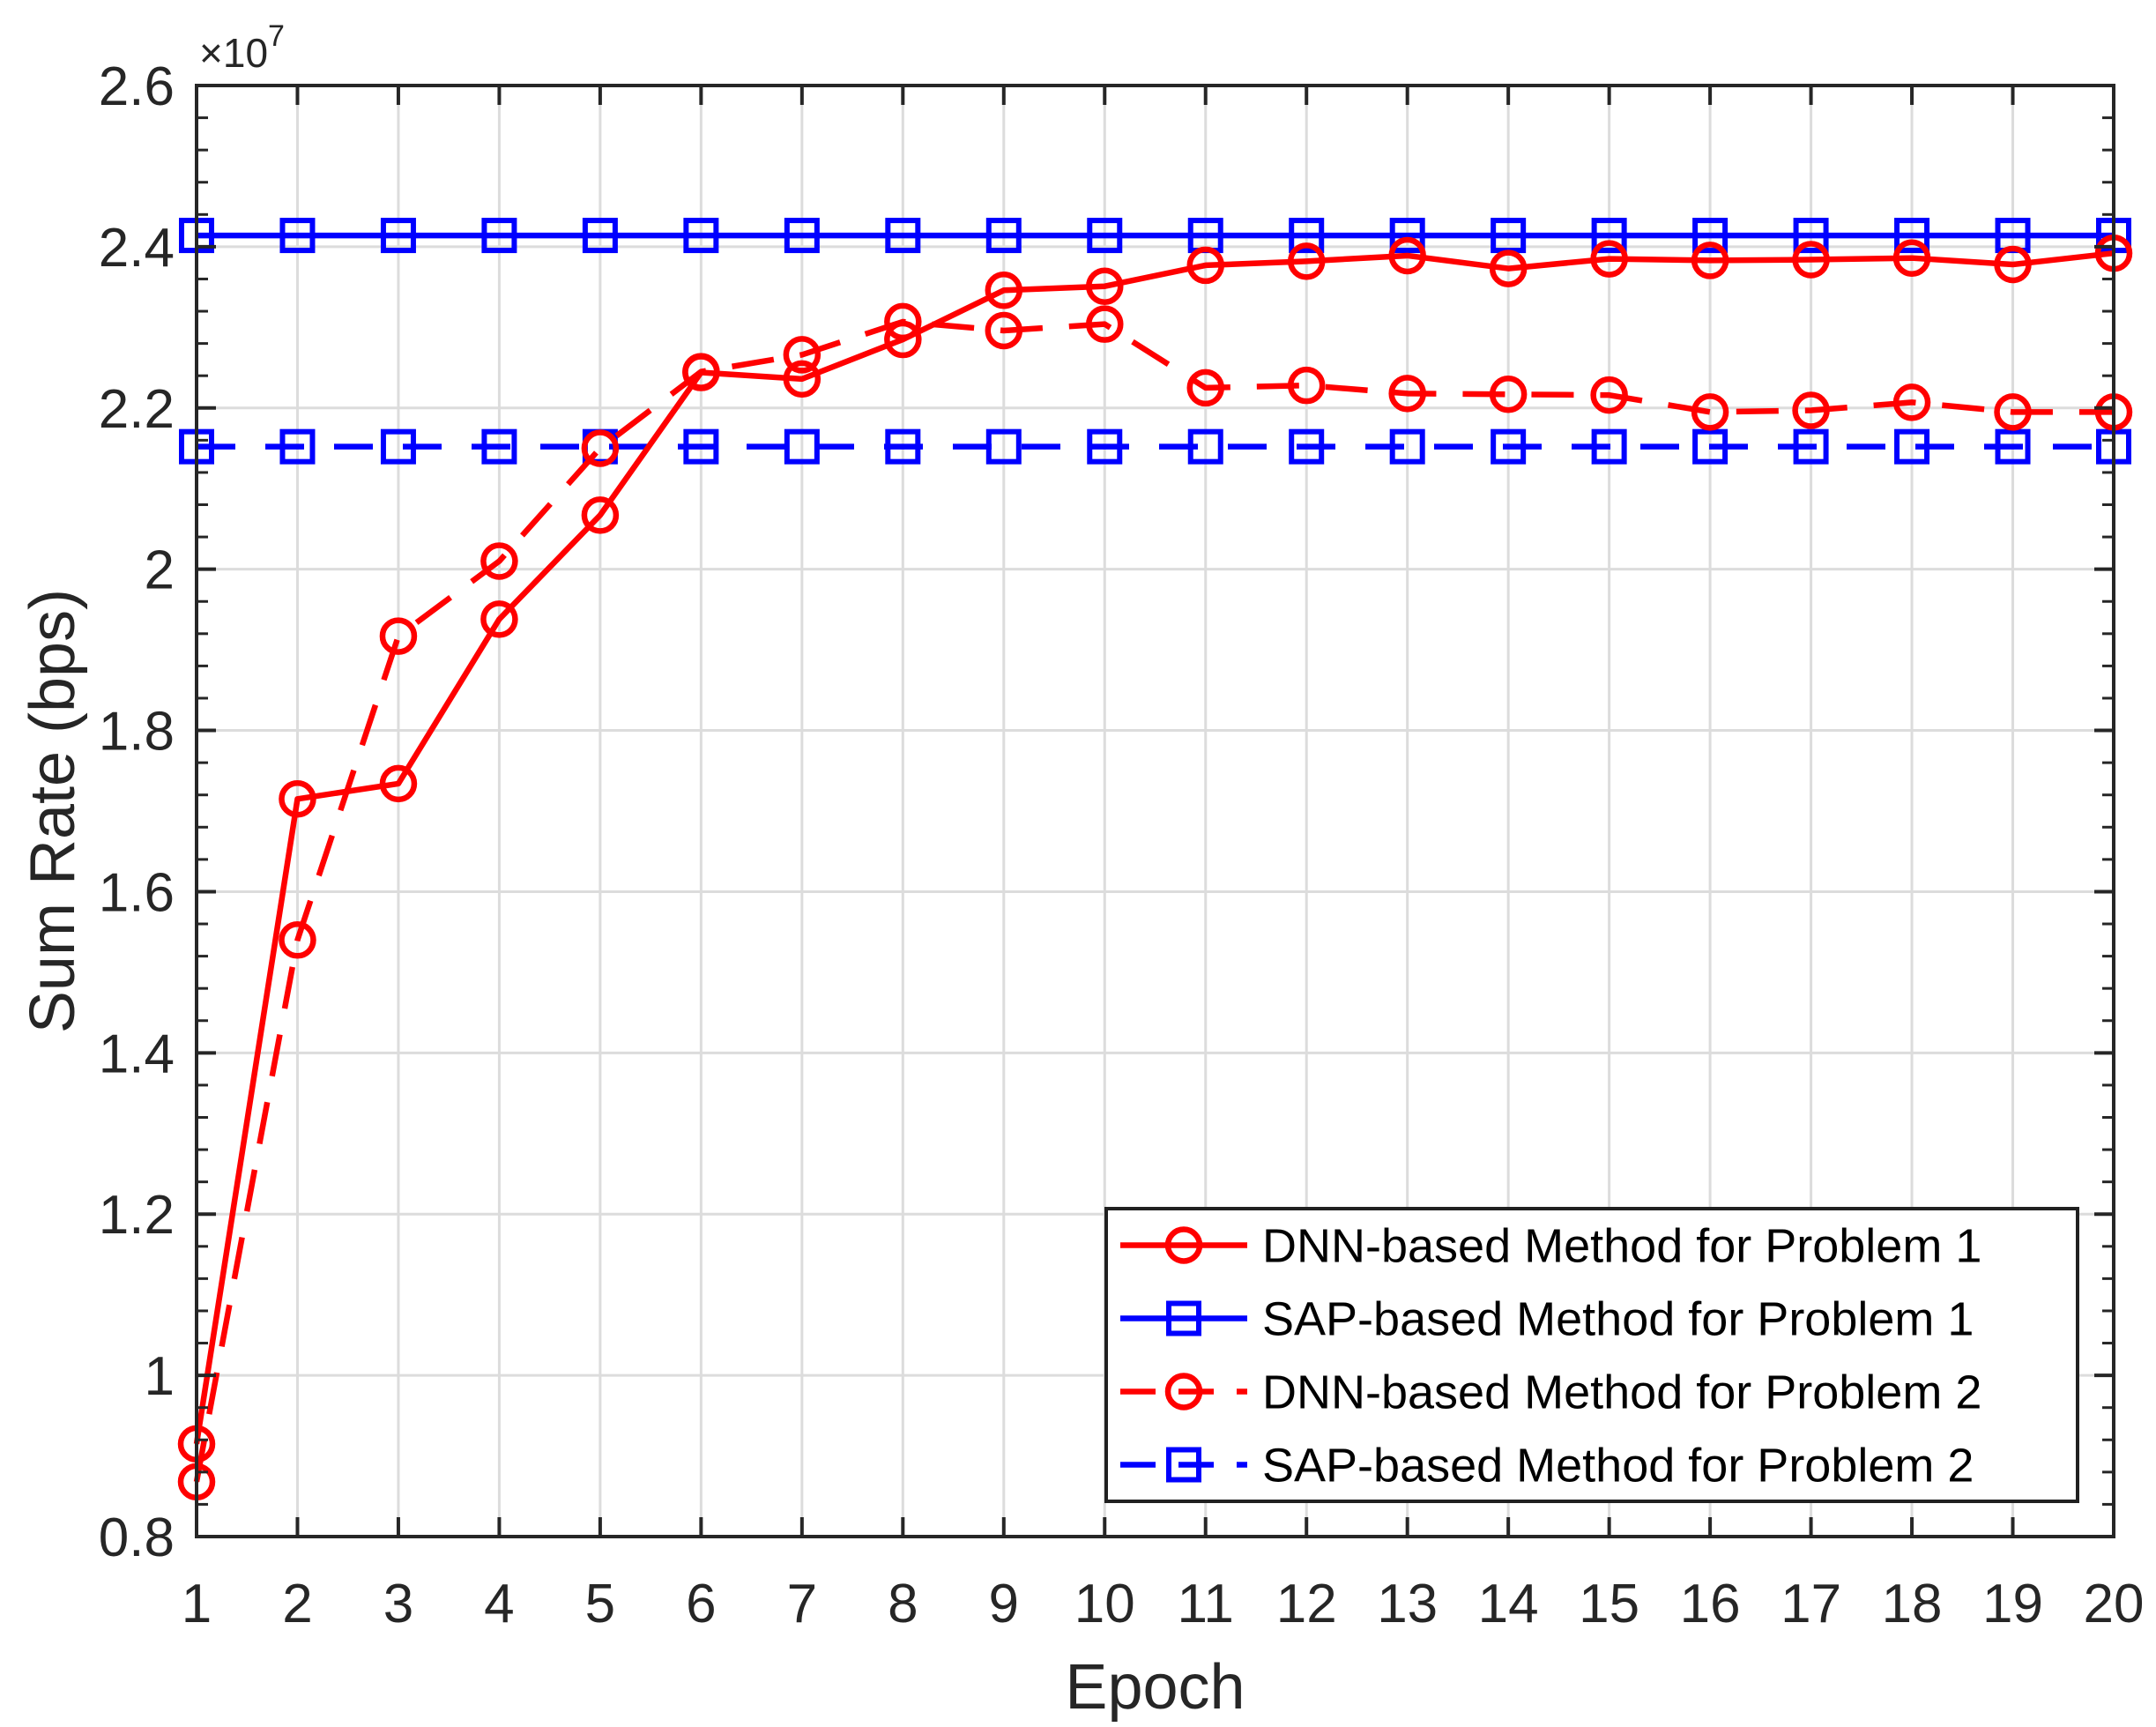 Image resolution: width=2156 pixels, height=1727 pixels. Describe the element at coordinates (1621, 1246) in the screenshot. I see `legend-entry-label: DNN-based Method for Problem 1` at that location.